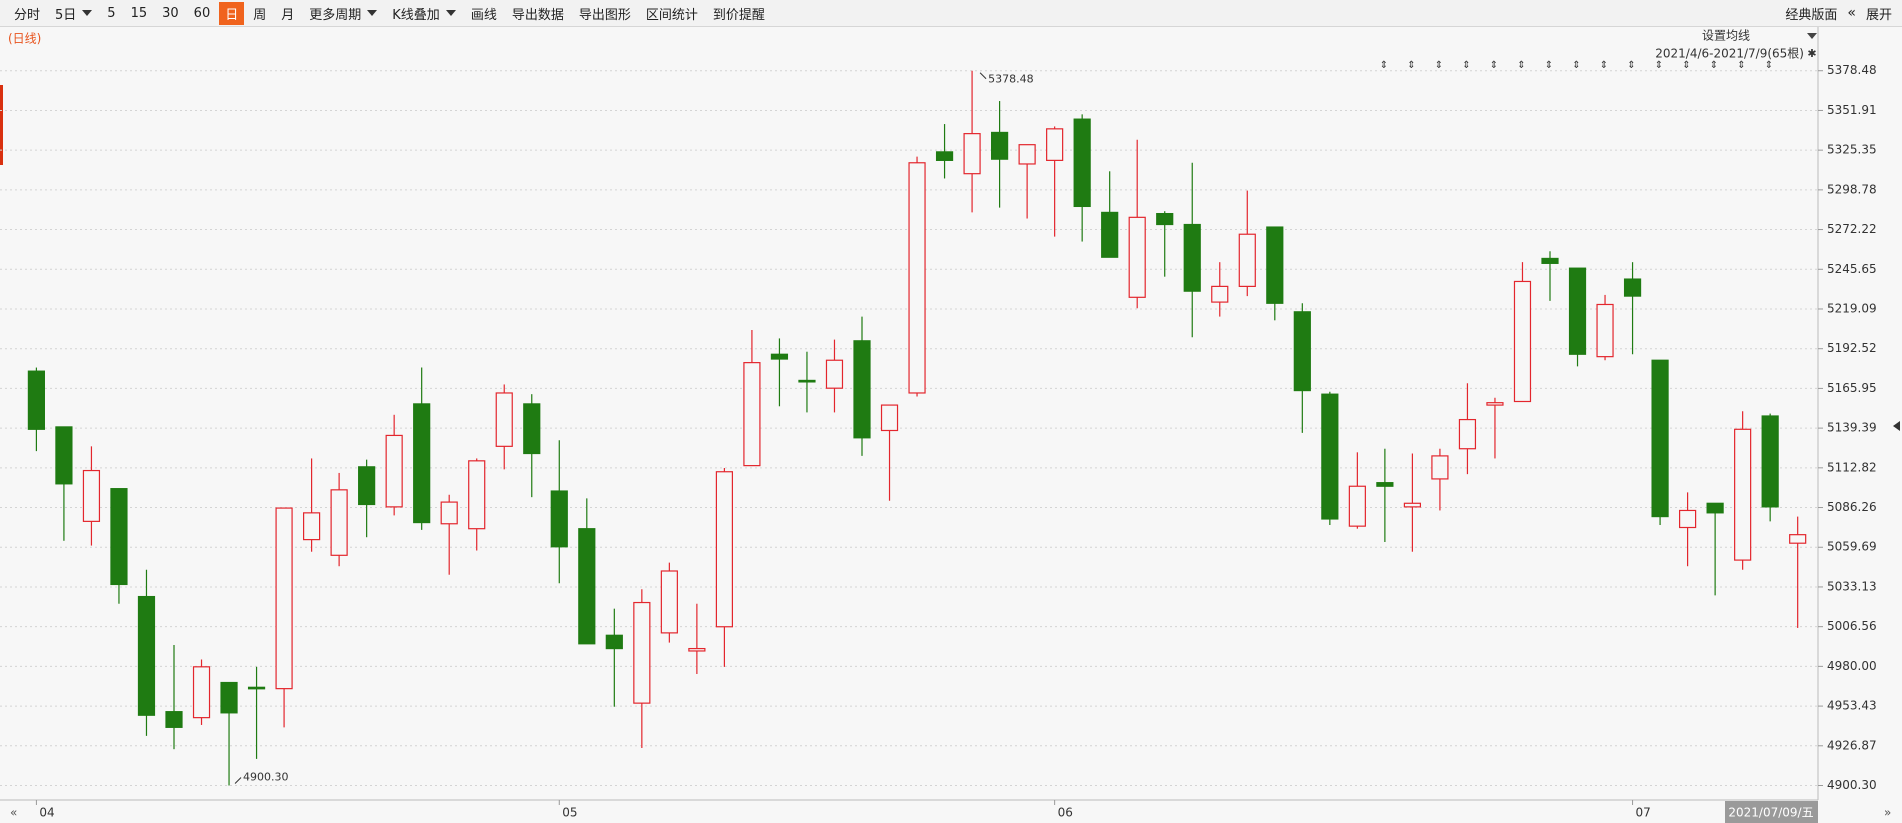 This screenshot has width=1902, height=823. What do you see at coordinates (335, 15) in the screenshot?
I see `toolbar-label: 更多周期` at bounding box center [335, 15].